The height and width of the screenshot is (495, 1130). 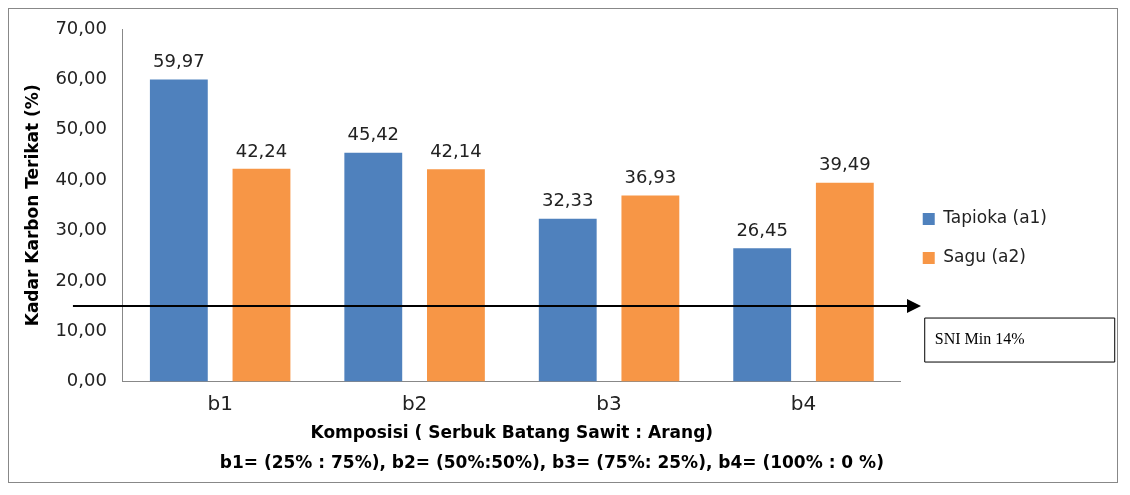 I want to click on y-tick-label: 30,00, so click(x=81, y=229).